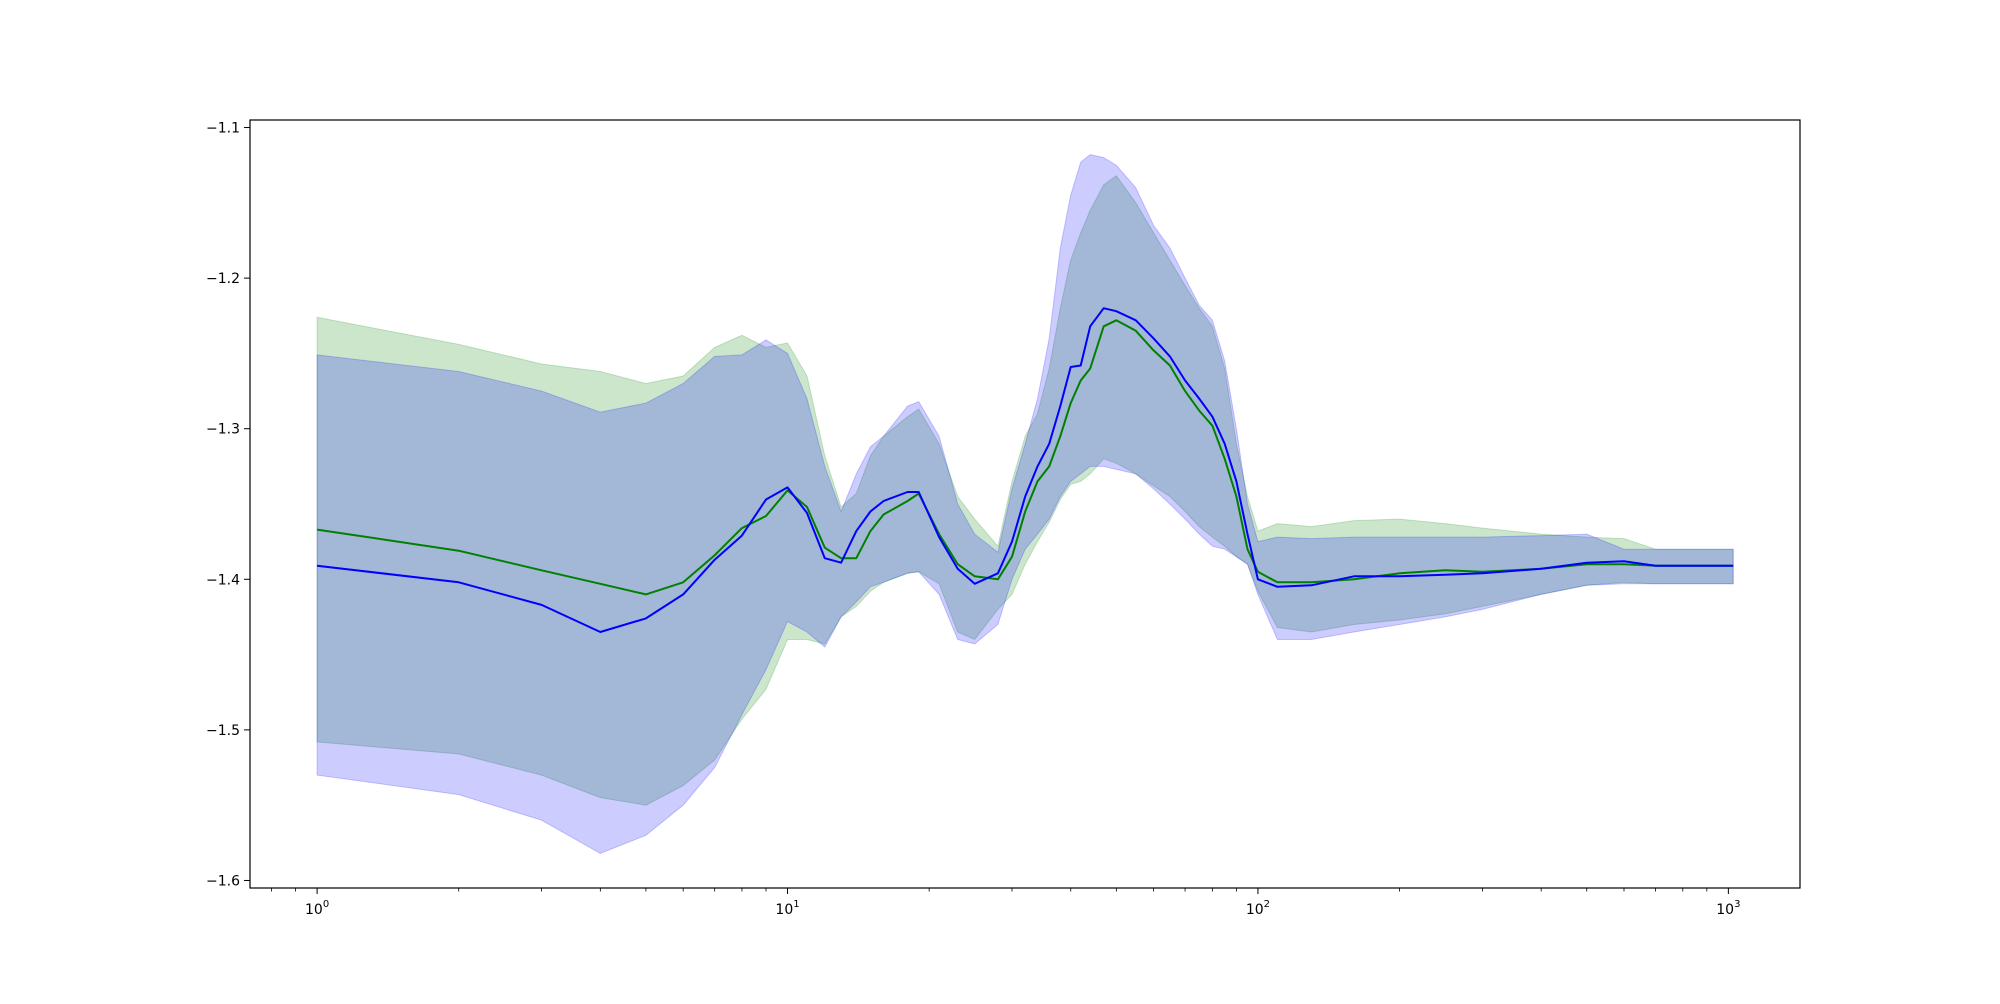 This screenshot has width=2000, height=1004. What do you see at coordinates (787, 908) in the screenshot?
I see `x-tick-label: 10¹` at bounding box center [787, 908].